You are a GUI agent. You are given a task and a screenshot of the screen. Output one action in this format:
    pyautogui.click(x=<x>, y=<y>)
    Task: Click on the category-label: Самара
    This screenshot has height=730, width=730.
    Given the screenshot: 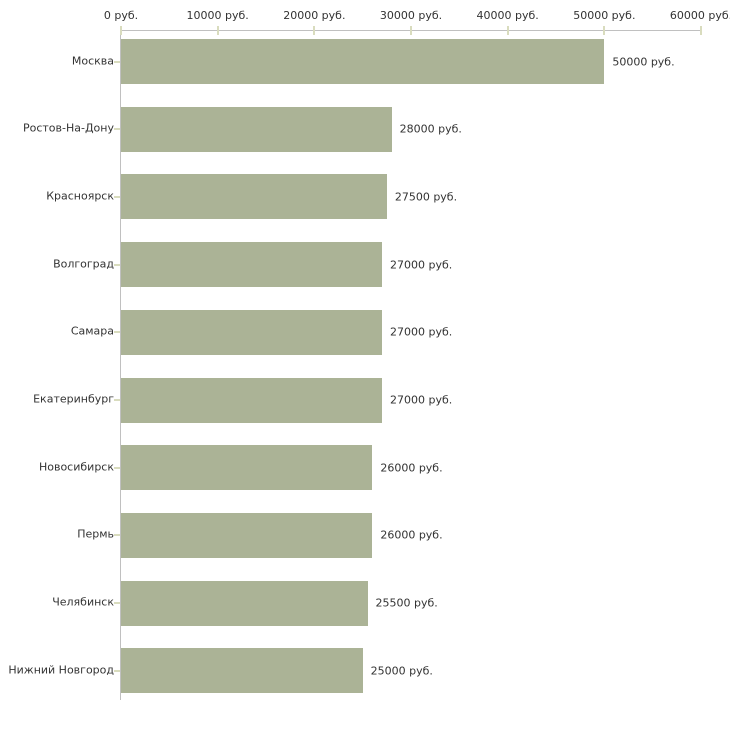 What is the action you would take?
    pyautogui.click(x=92, y=331)
    